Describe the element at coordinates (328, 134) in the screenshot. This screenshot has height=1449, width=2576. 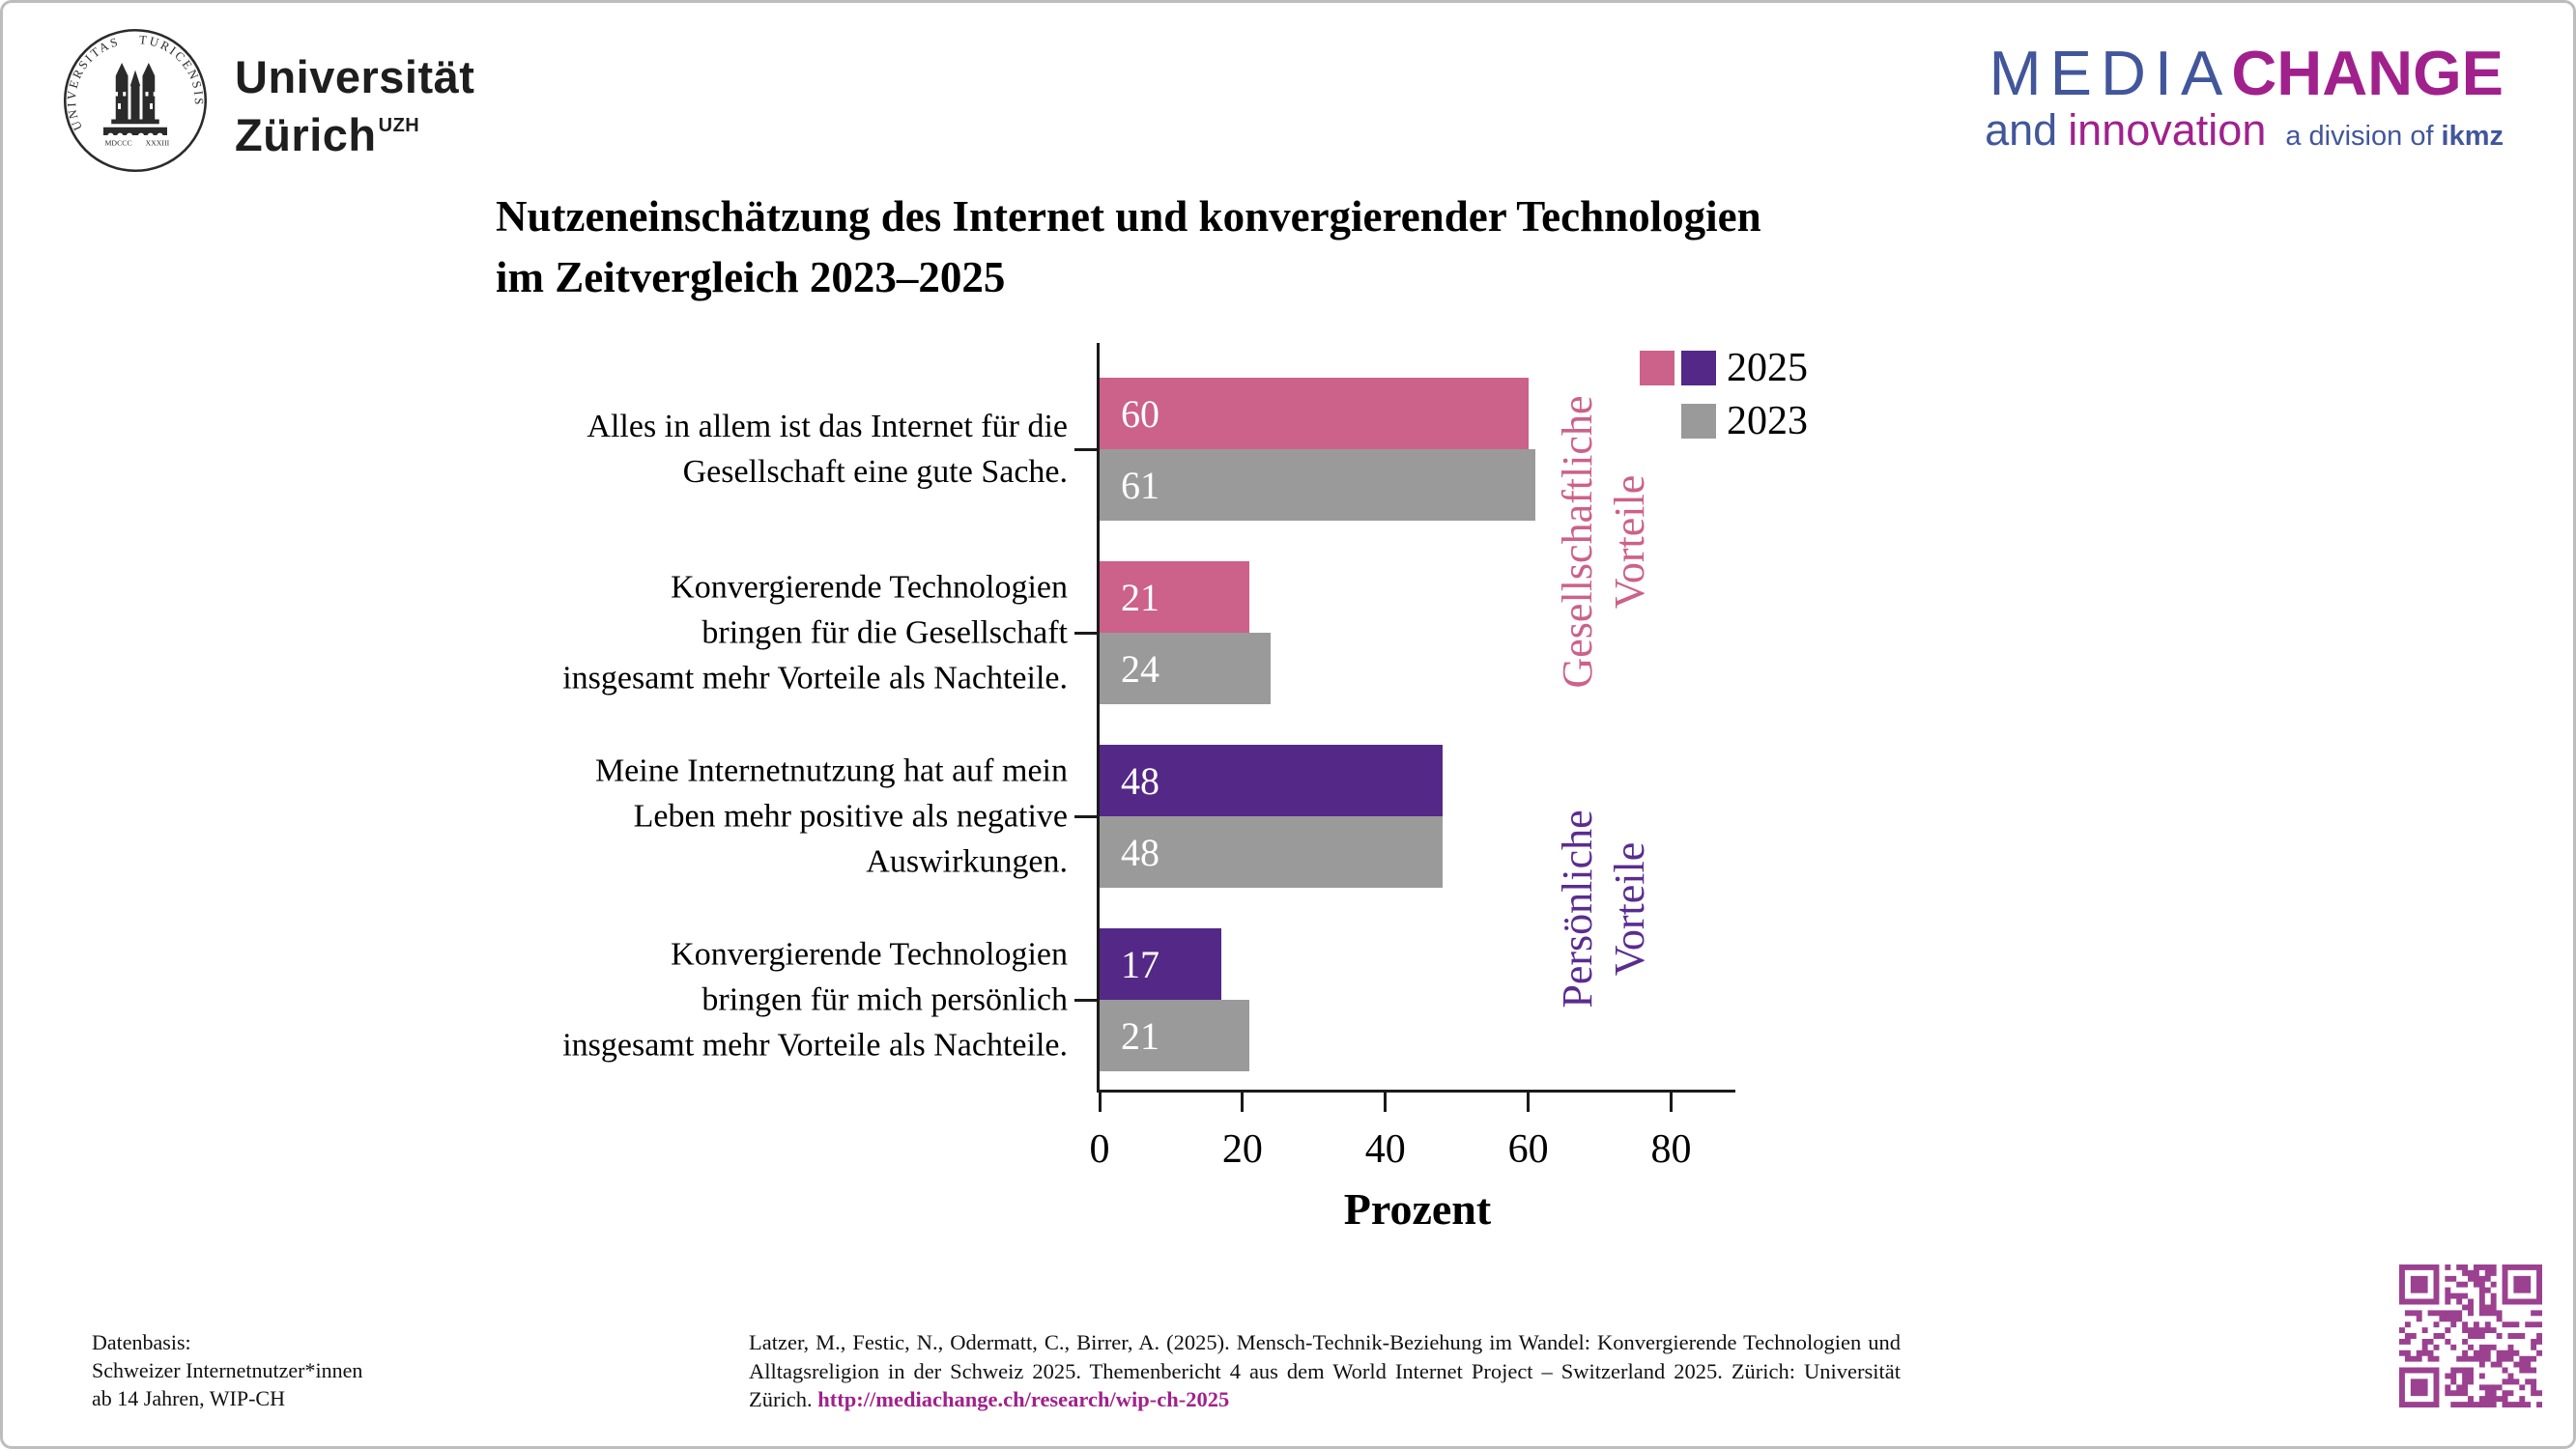
I see `uzh-wordmark-line2: Zürich UZH` at that location.